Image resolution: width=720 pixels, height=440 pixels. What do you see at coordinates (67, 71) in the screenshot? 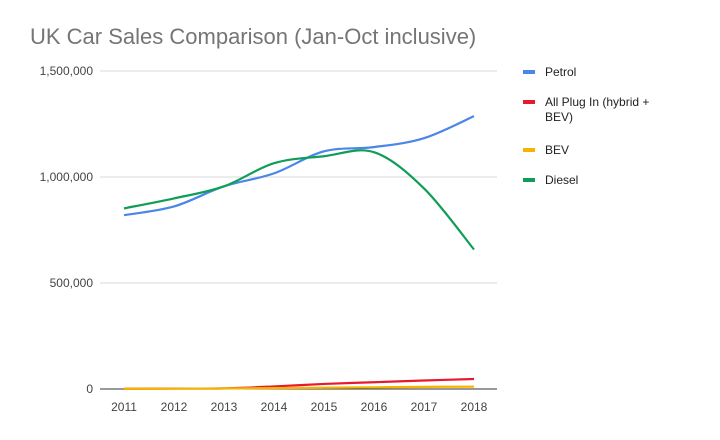
I see `y-tick-label: 1,500,000` at bounding box center [67, 71].